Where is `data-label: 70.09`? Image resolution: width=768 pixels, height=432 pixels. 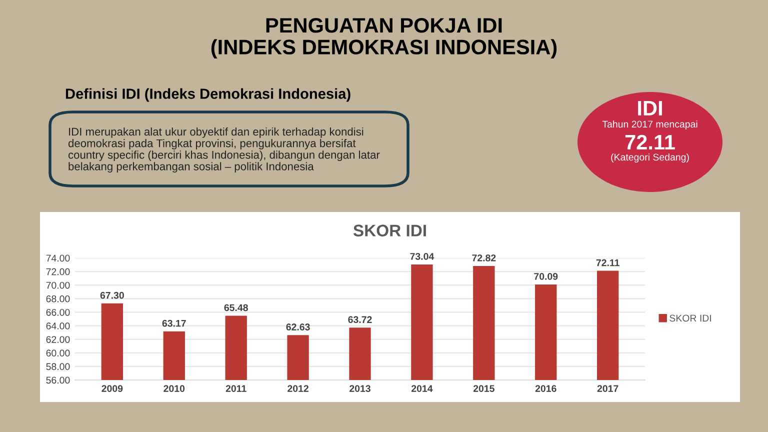 data-label: 70.09 is located at coordinates (546, 276).